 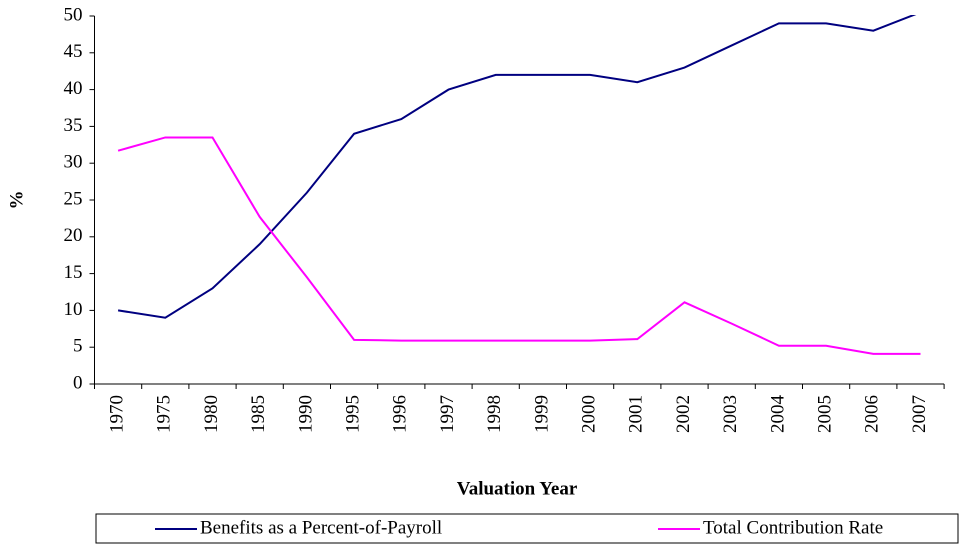 What do you see at coordinates (73, 88) in the screenshot?
I see `y-tick-label: 40` at bounding box center [73, 88].